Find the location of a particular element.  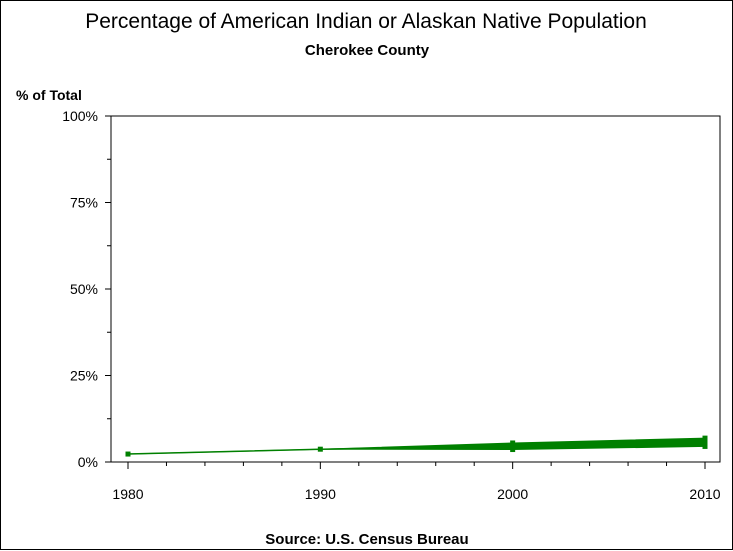

y-tick-label: 75% is located at coordinates (84, 203).